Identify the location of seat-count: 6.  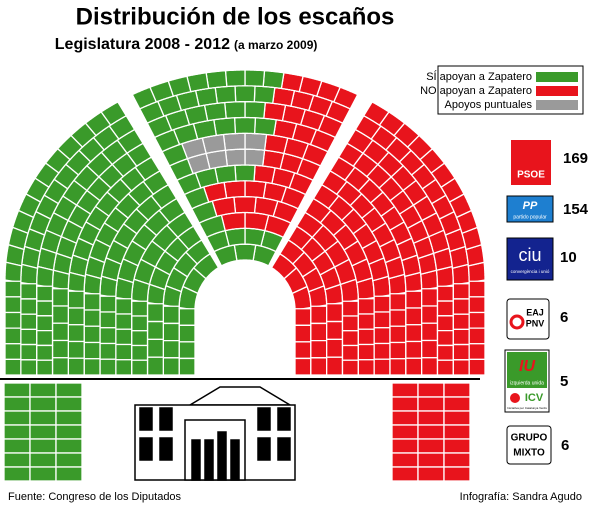
(564, 317).